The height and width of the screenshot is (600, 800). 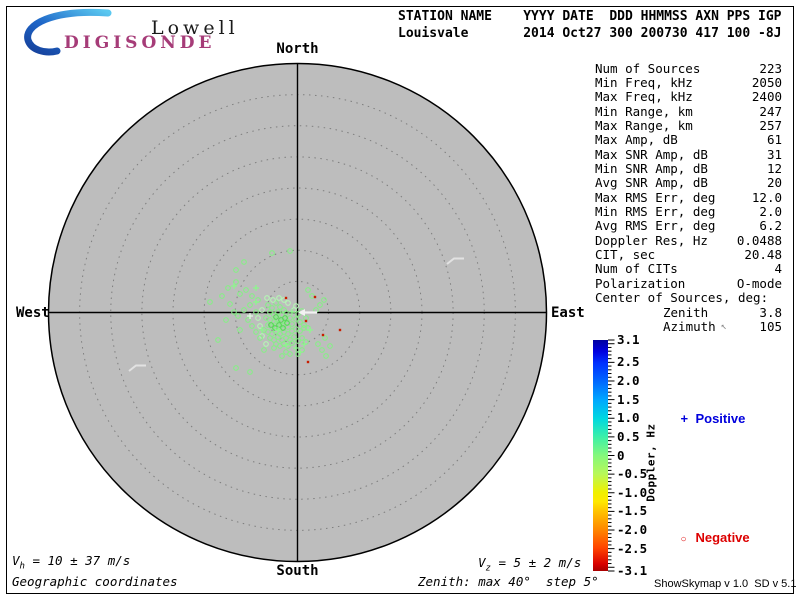 I want to click on stat-label: Max Range, km, so click(x=644, y=126).